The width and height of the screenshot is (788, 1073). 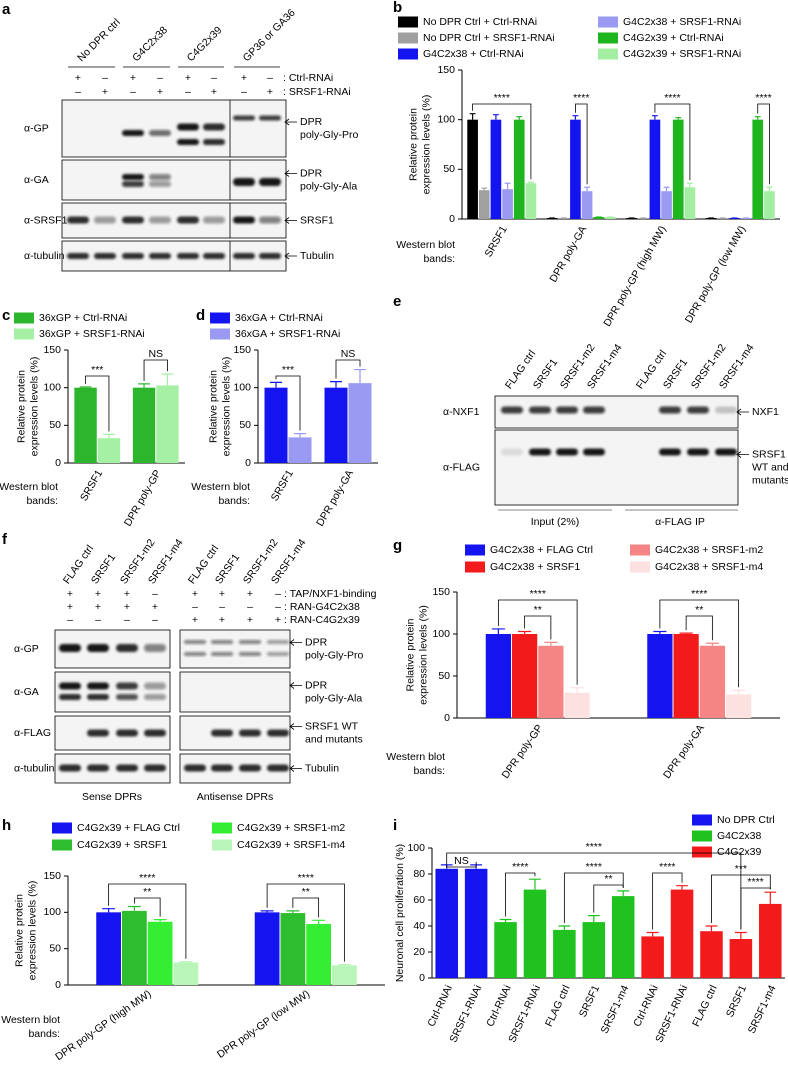 I want to click on significance-label: ***, so click(x=97, y=370).